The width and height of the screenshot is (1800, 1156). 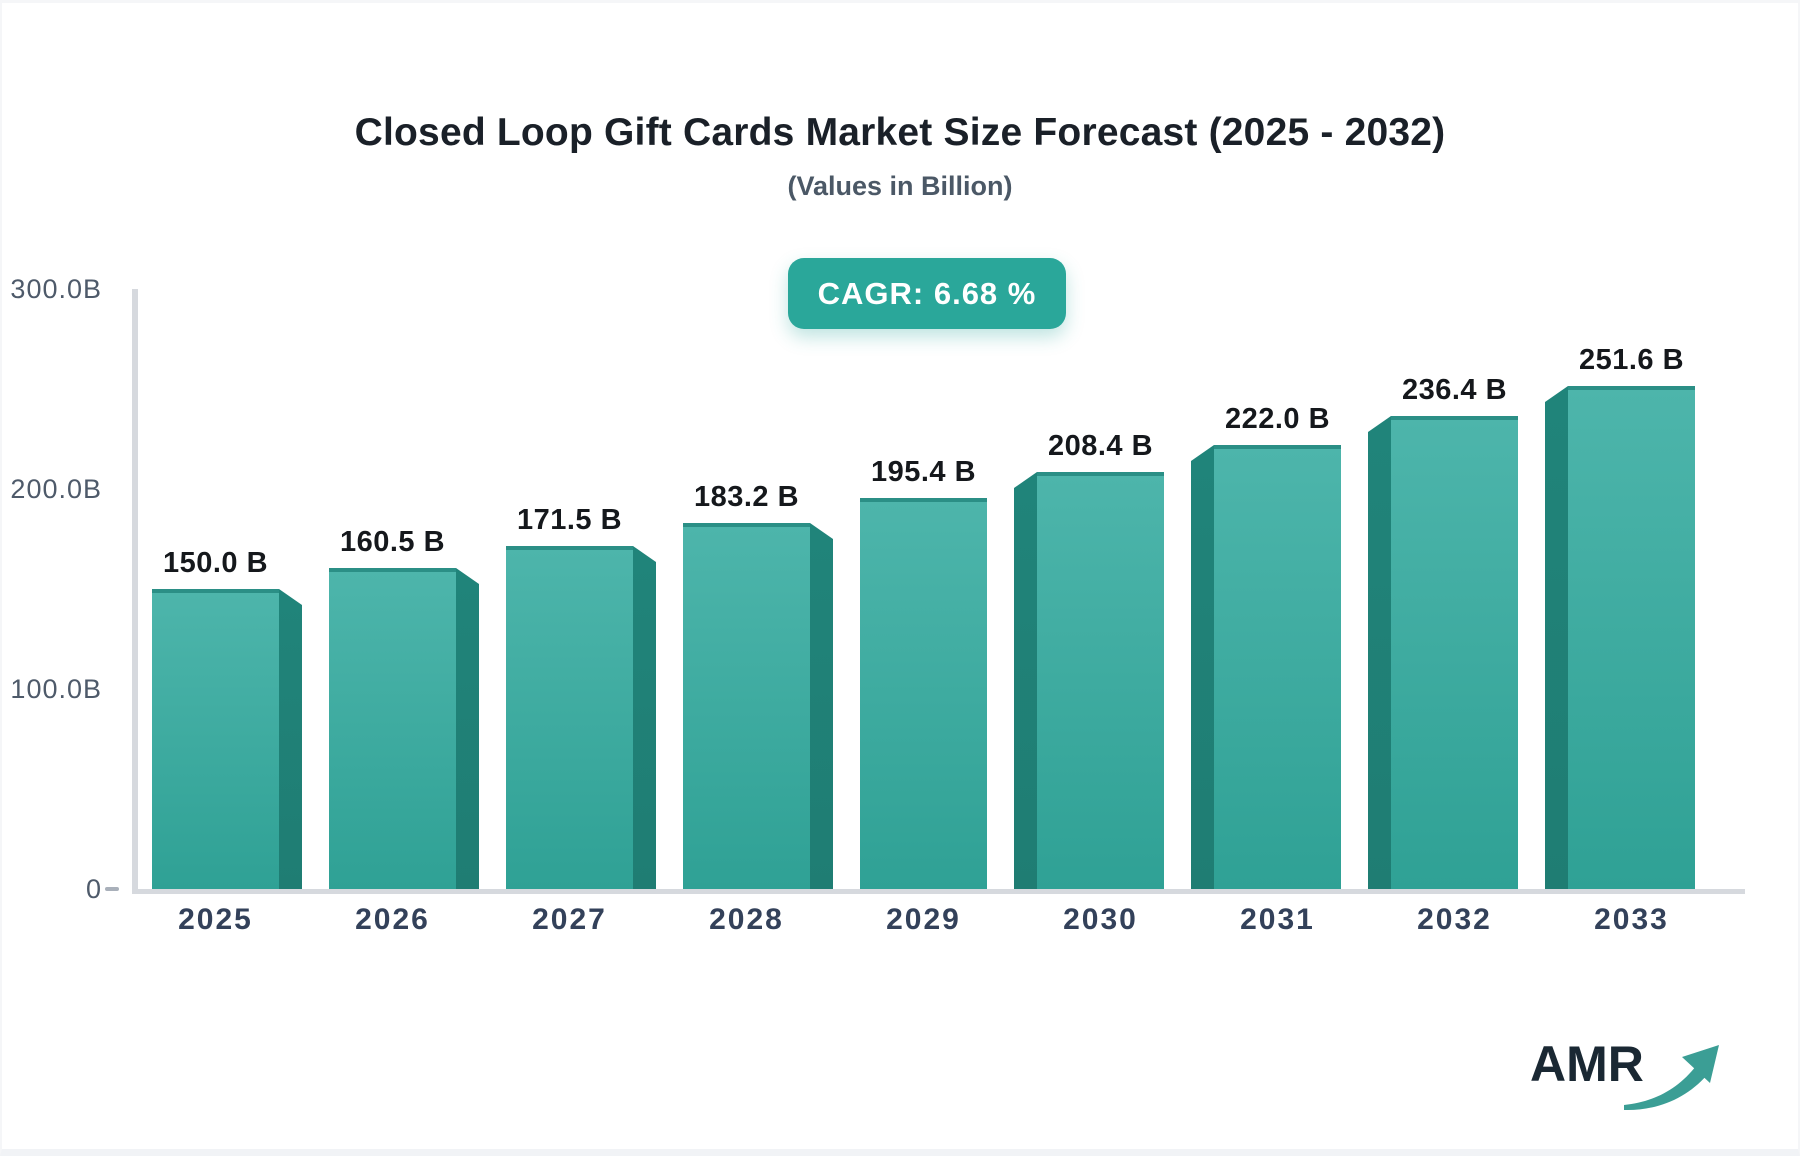 What do you see at coordinates (900, 186) in the screenshot?
I see `chart-subtitle: (Values in Billion)` at bounding box center [900, 186].